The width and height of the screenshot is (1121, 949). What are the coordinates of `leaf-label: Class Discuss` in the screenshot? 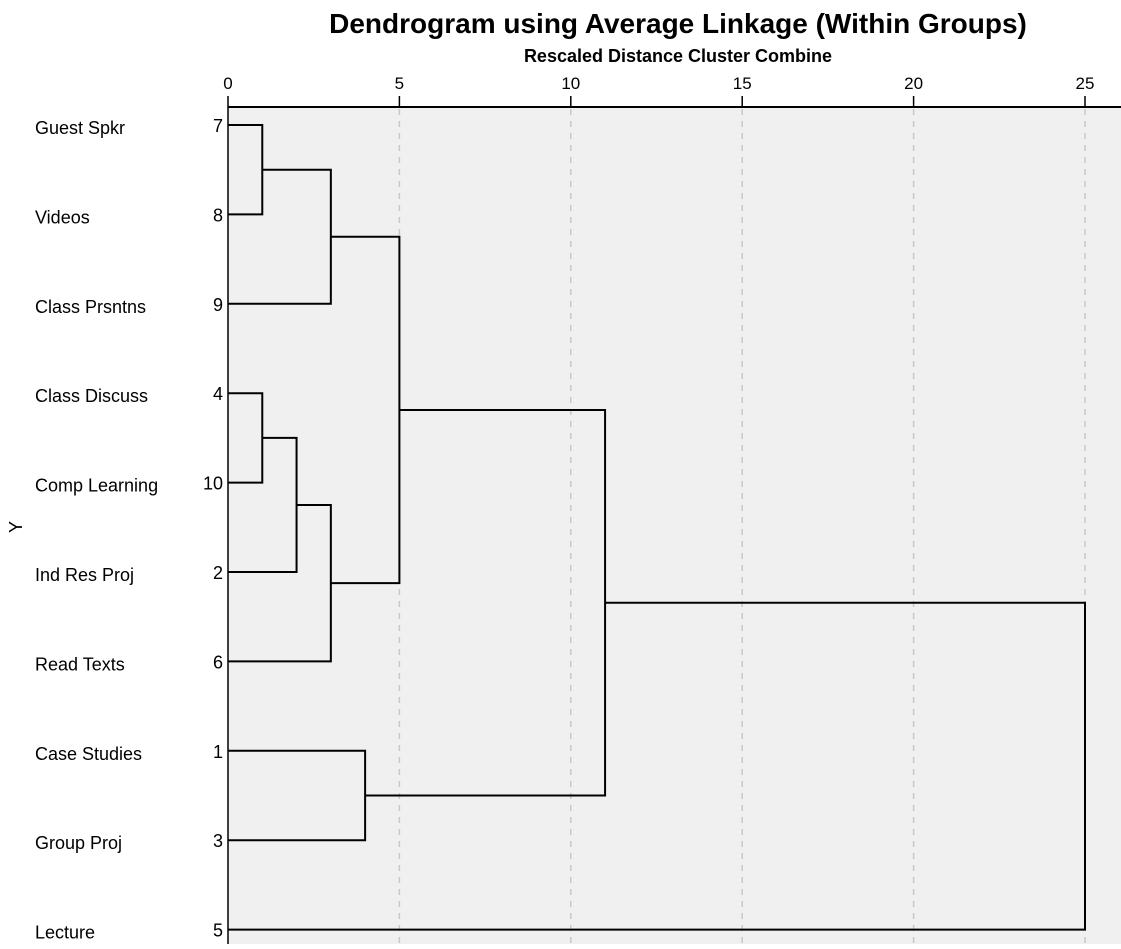 It's located at (91, 396).